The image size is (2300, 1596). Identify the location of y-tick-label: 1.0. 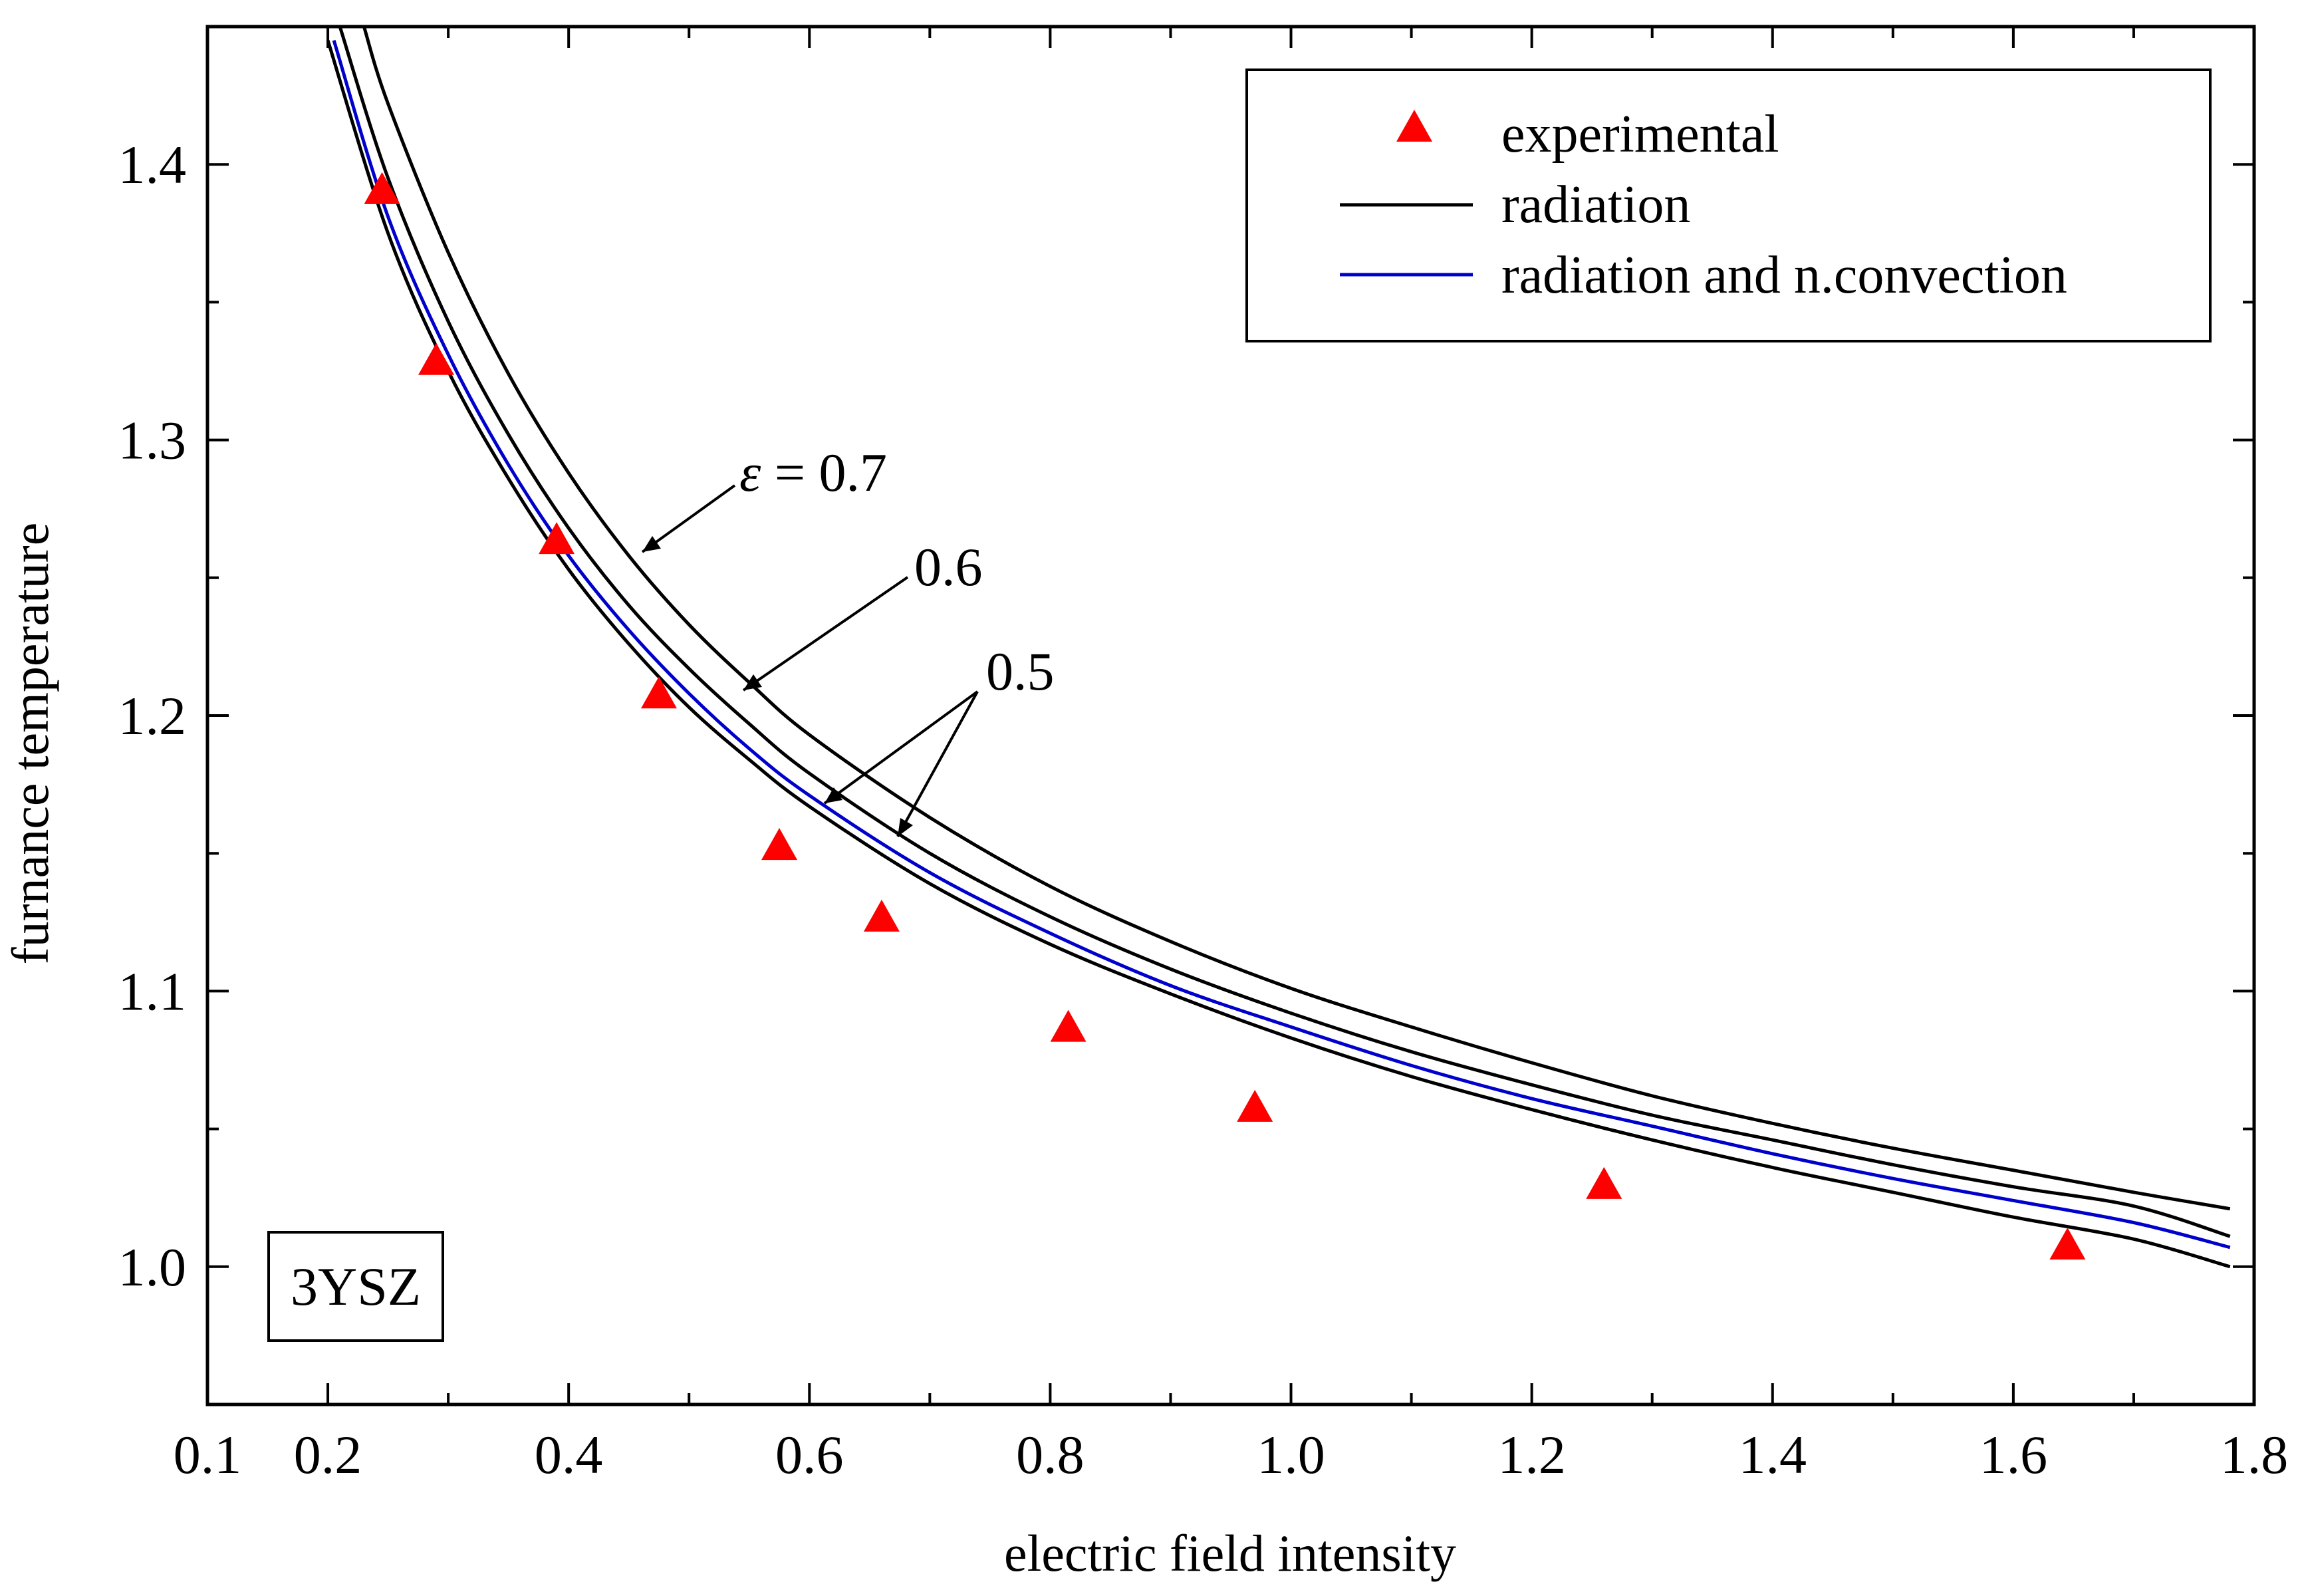
(152, 1267).